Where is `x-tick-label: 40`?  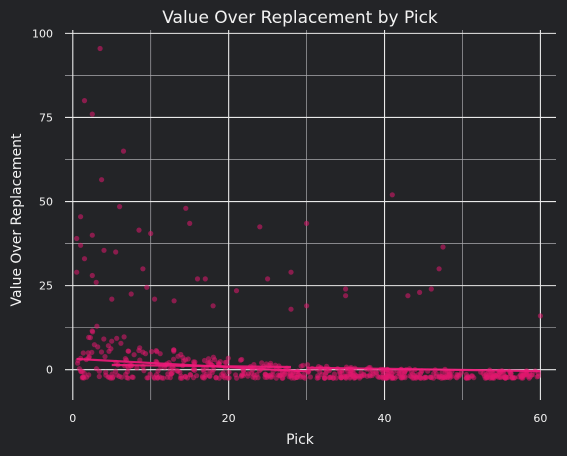
x-tick-label: 40 is located at coordinates (385, 418).